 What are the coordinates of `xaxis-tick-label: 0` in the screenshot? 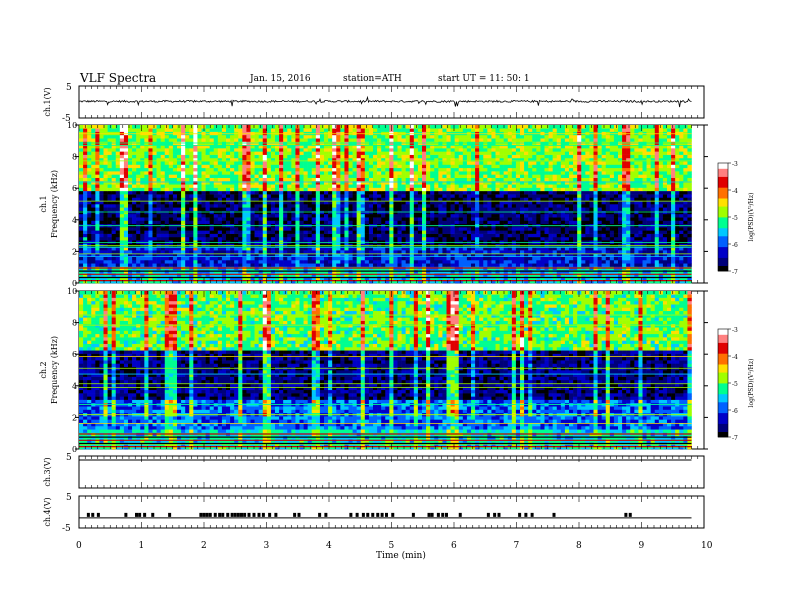 It's located at (79, 546).